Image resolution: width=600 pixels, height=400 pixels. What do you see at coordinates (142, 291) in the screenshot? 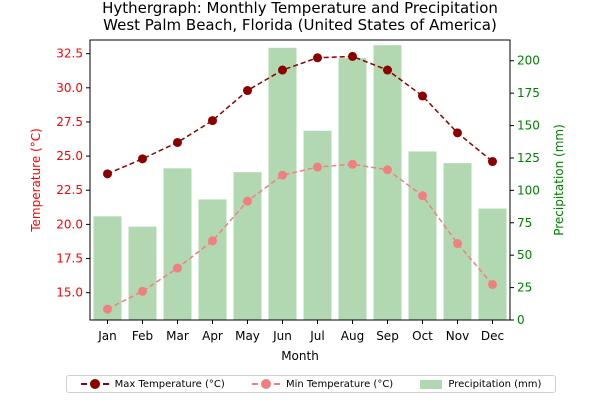
I see `min-temp-point-feb` at bounding box center [142, 291].